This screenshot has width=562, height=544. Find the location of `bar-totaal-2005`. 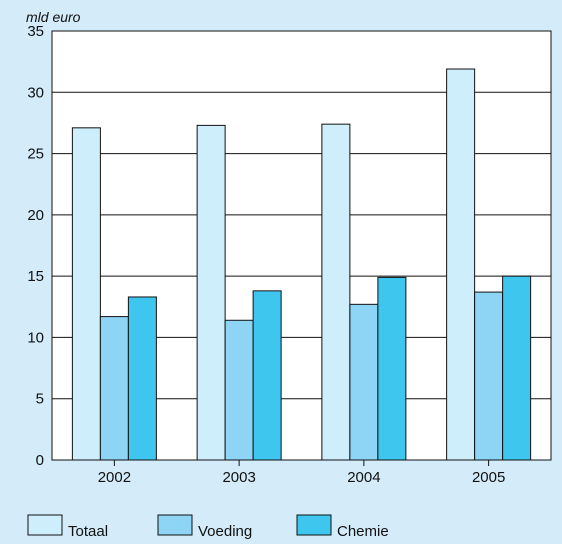

bar-totaal-2005 is located at coordinates (461, 264).